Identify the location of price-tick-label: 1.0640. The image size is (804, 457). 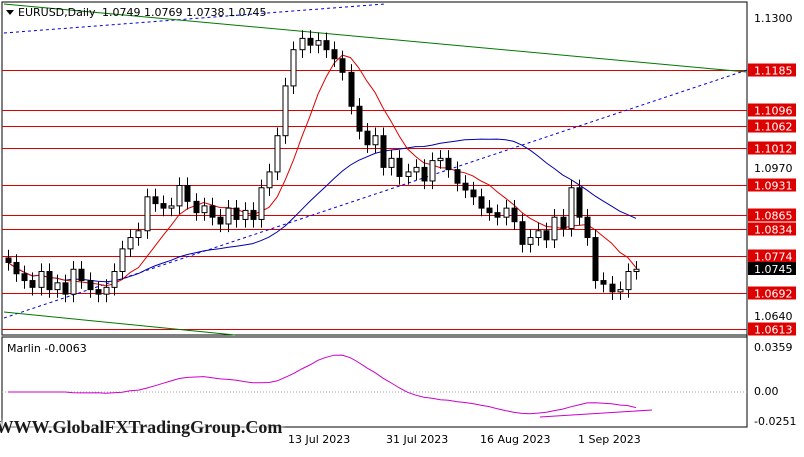
(773, 316).